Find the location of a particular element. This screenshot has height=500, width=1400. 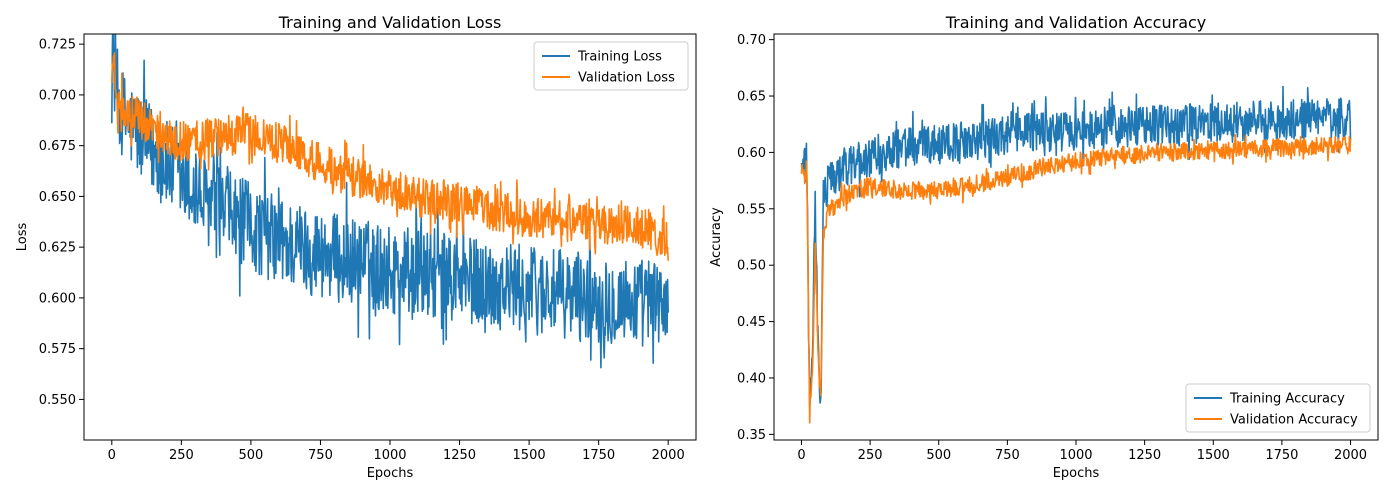

y-tick-label: 0.50 is located at coordinates (751, 266).